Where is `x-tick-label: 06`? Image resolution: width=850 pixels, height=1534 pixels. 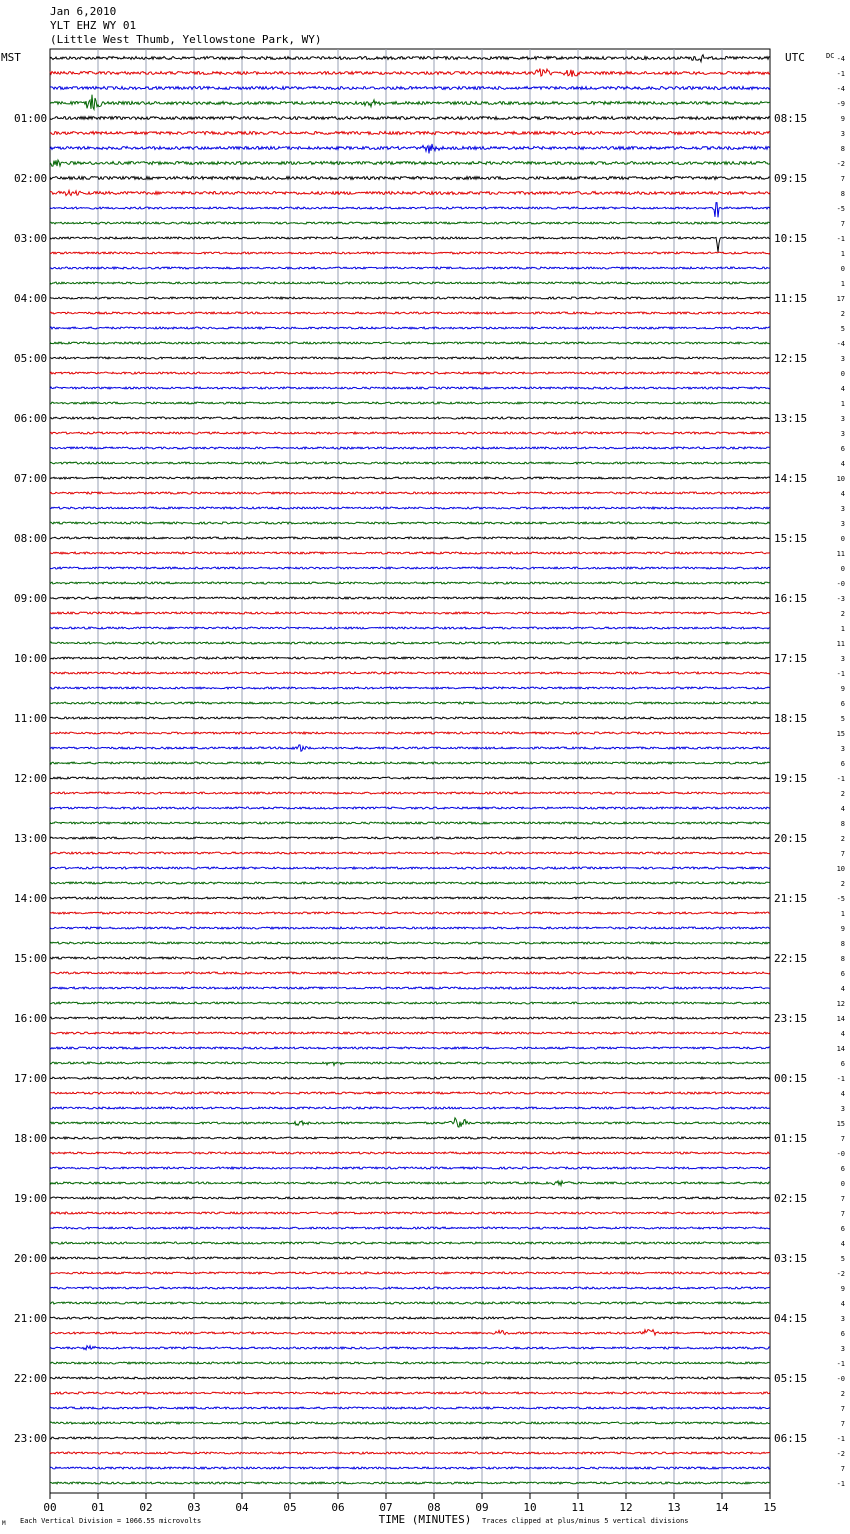 x-tick-label: 06 is located at coordinates (337, 1507).